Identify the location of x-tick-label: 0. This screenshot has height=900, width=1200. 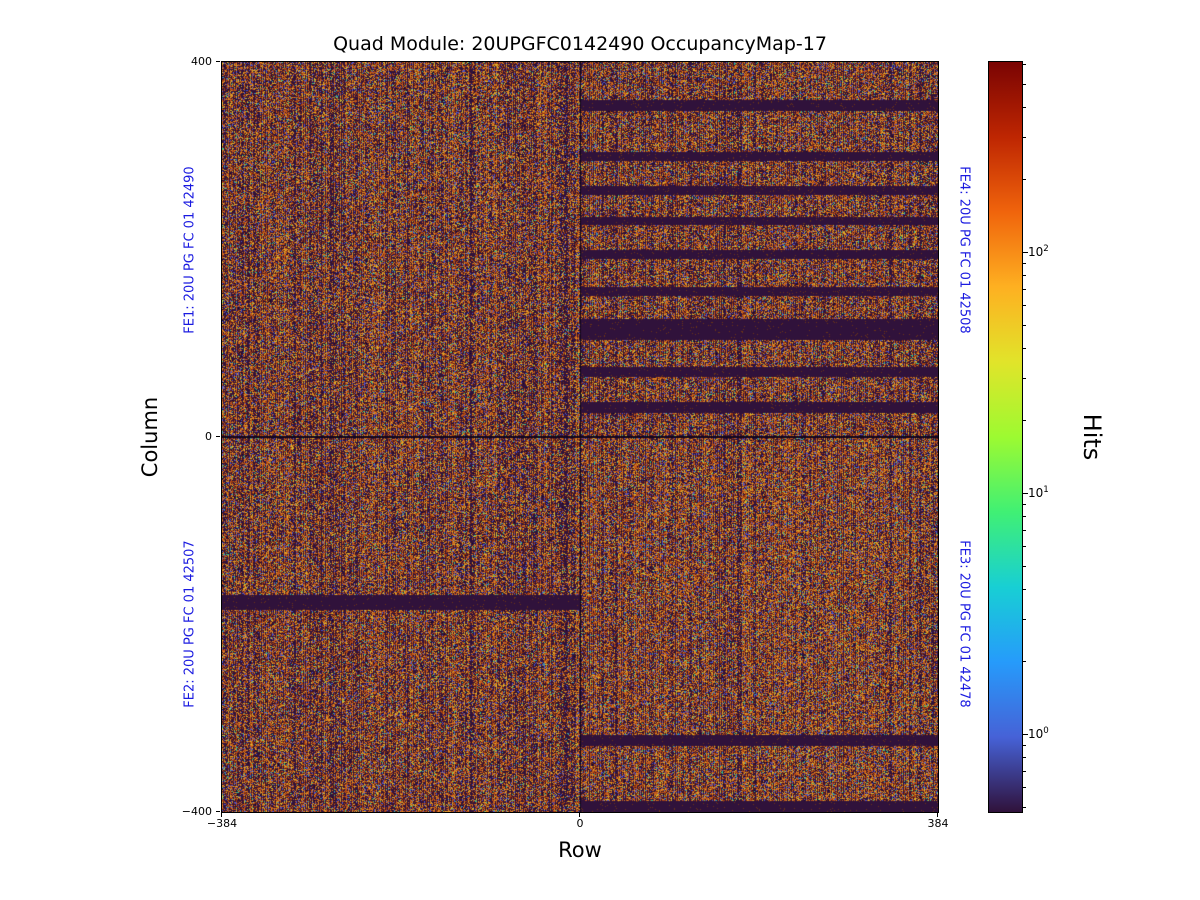
(580, 823).